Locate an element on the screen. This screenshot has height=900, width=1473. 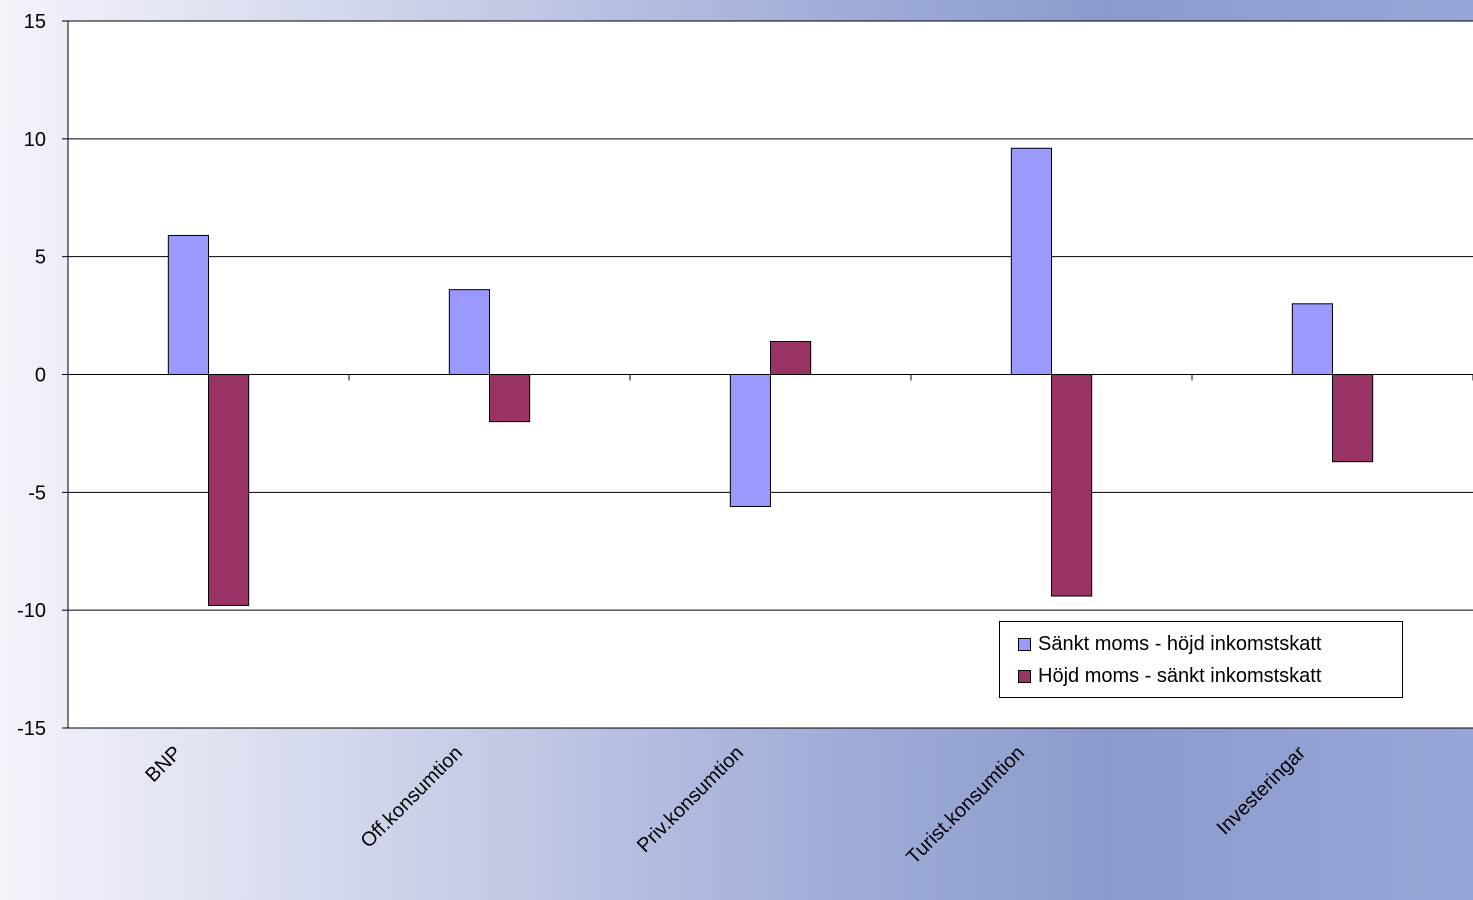
category-label: Turist.konsumtion is located at coordinates (965, 805).